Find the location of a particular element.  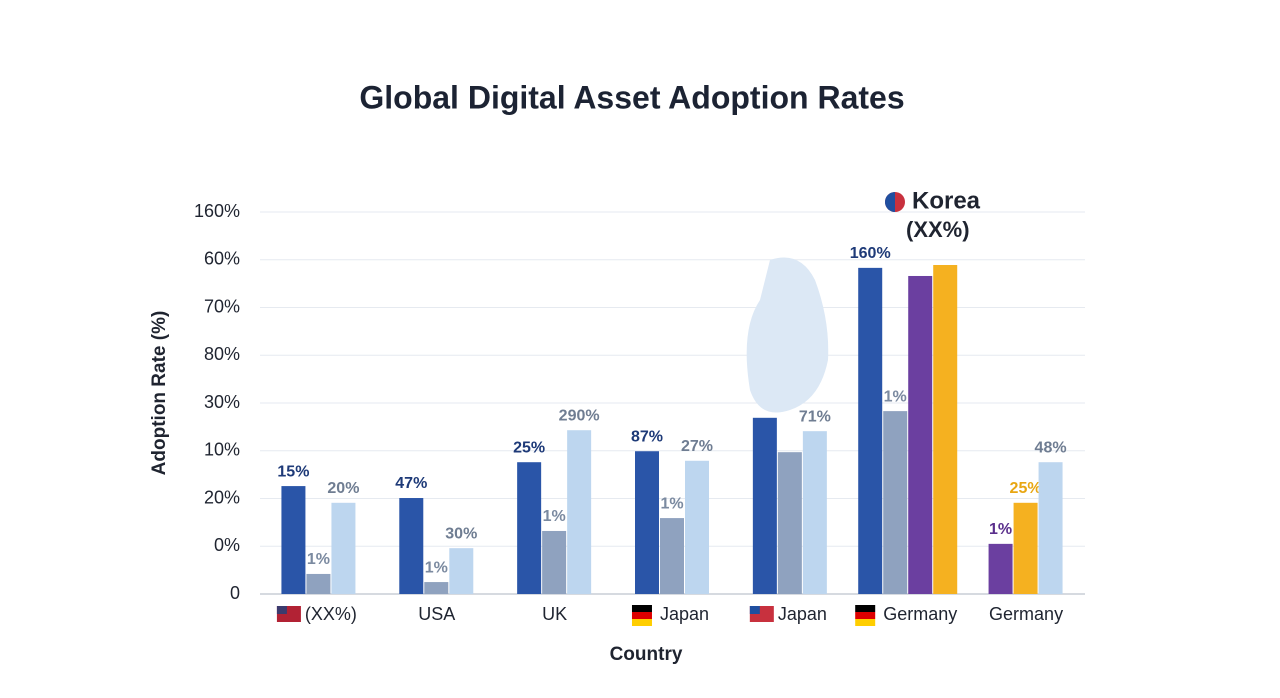

y-axis-title: Adoption Rate (%) is located at coordinates (159, 393).